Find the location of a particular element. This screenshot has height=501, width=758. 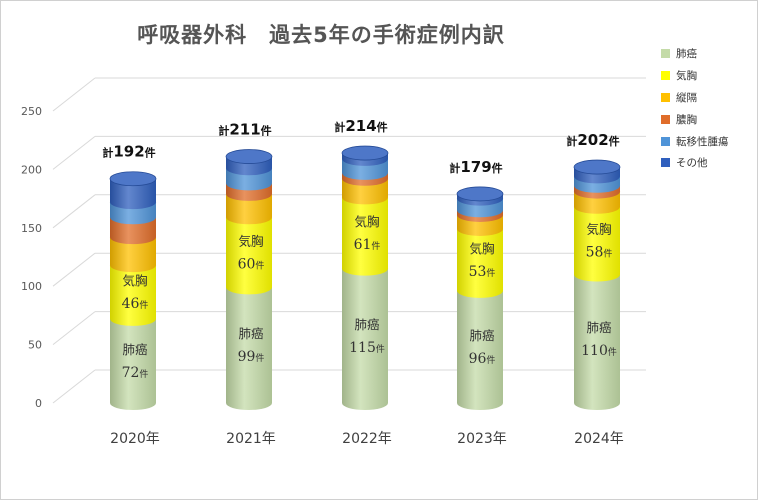

y-axis: 0 50 100 150 200 250 is located at coordinates (31, 257).